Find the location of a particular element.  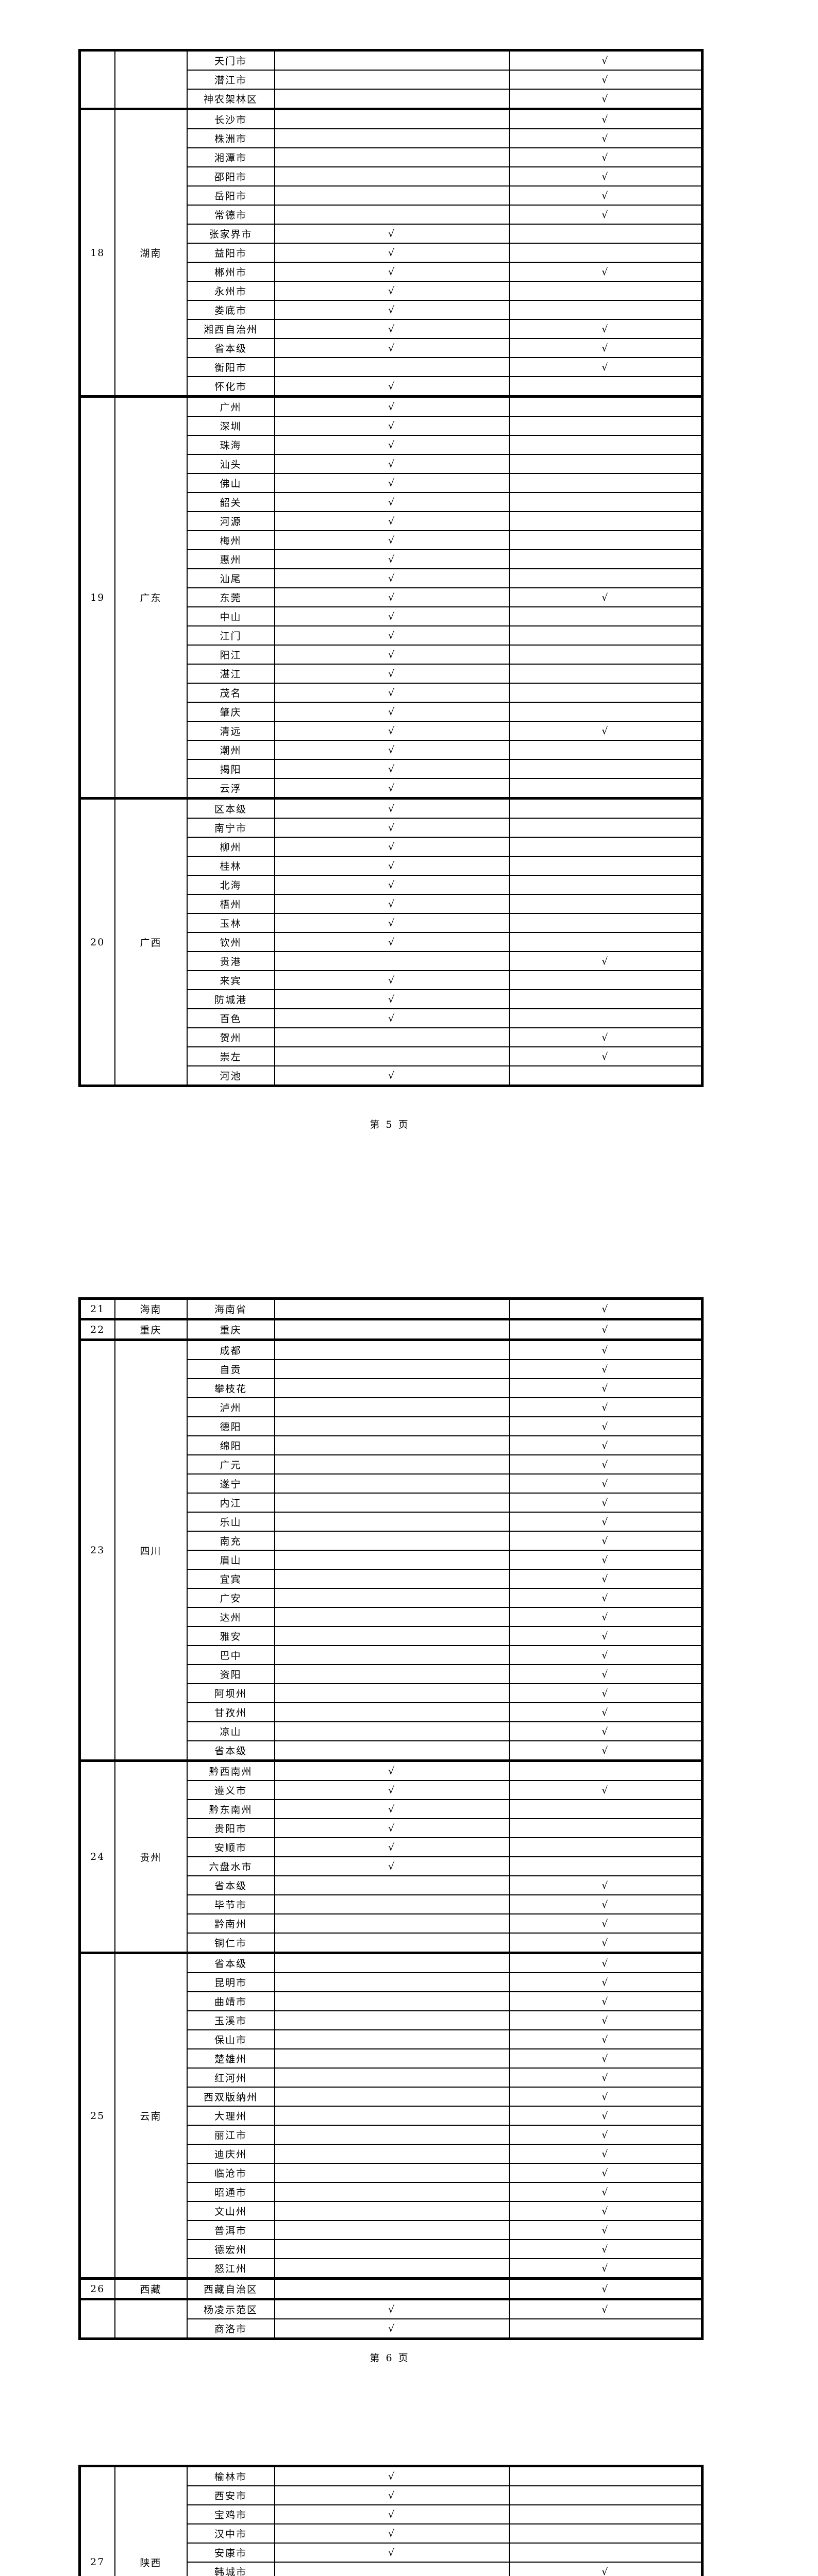

region-cell: 遂宁 is located at coordinates (230, 1483).